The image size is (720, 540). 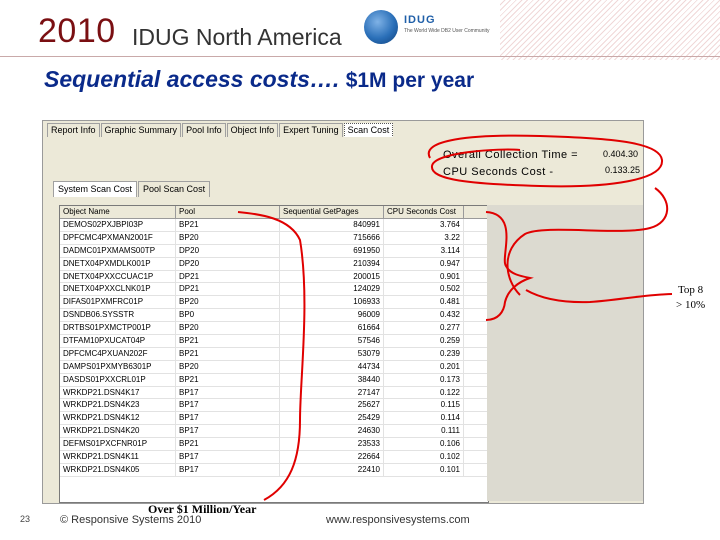 I want to click on table-row: WRKDP21.DSN4K12 BP17 25429 0.114, so click(x=274, y=419).